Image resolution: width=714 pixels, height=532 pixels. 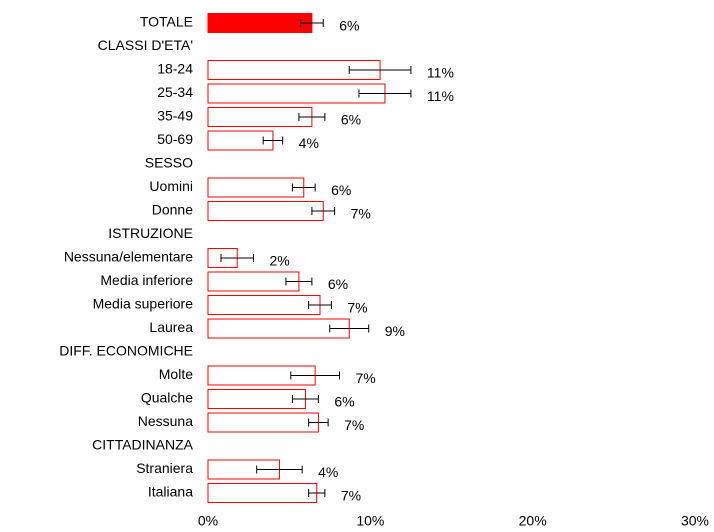 What do you see at coordinates (395, 331) in the screenshot?
I see `value-label: 9%` at bounding box center [395, 331].